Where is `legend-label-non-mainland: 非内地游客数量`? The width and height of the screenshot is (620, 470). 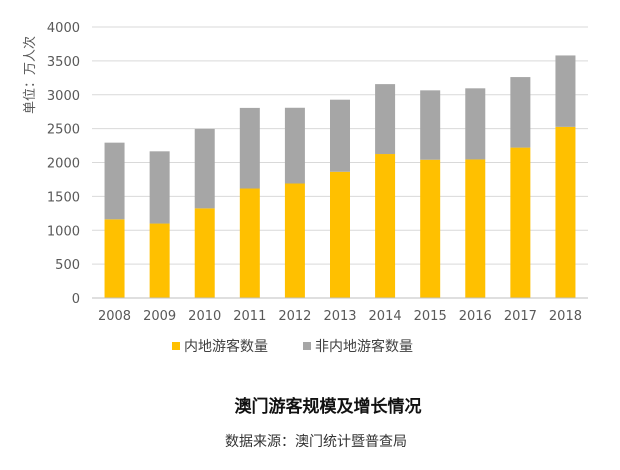 legend-label-non-mainland: 非内地游客数量 is located at coordinates (364, 346).